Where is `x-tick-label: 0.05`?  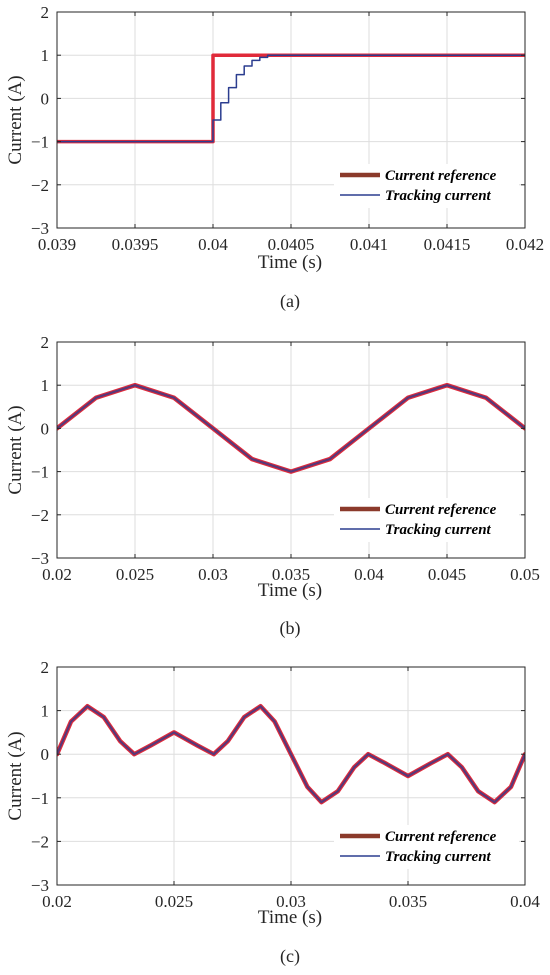
x-tick-label: 0.05 is located at coordinates (525, 574).